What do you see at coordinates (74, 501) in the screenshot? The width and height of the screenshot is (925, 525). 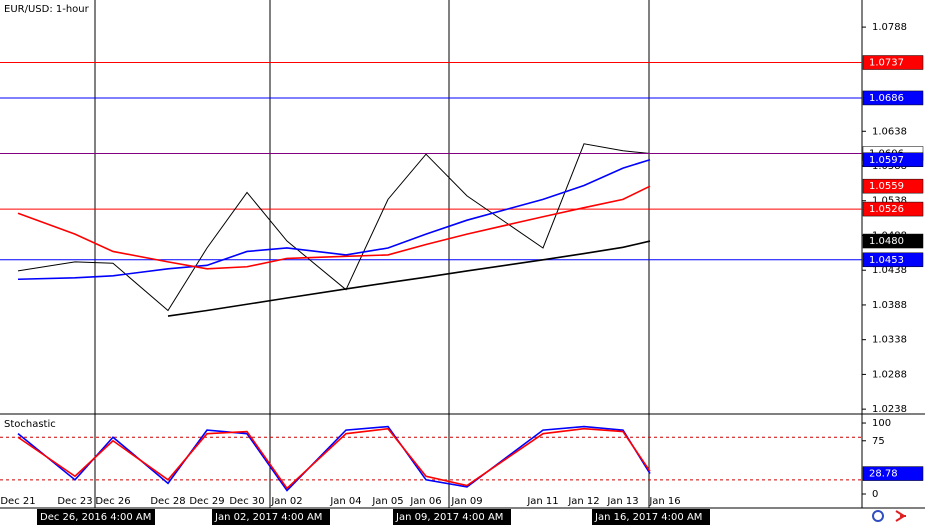 I see `x-tick-label: Dec 23` at bounding box center [74, 501].